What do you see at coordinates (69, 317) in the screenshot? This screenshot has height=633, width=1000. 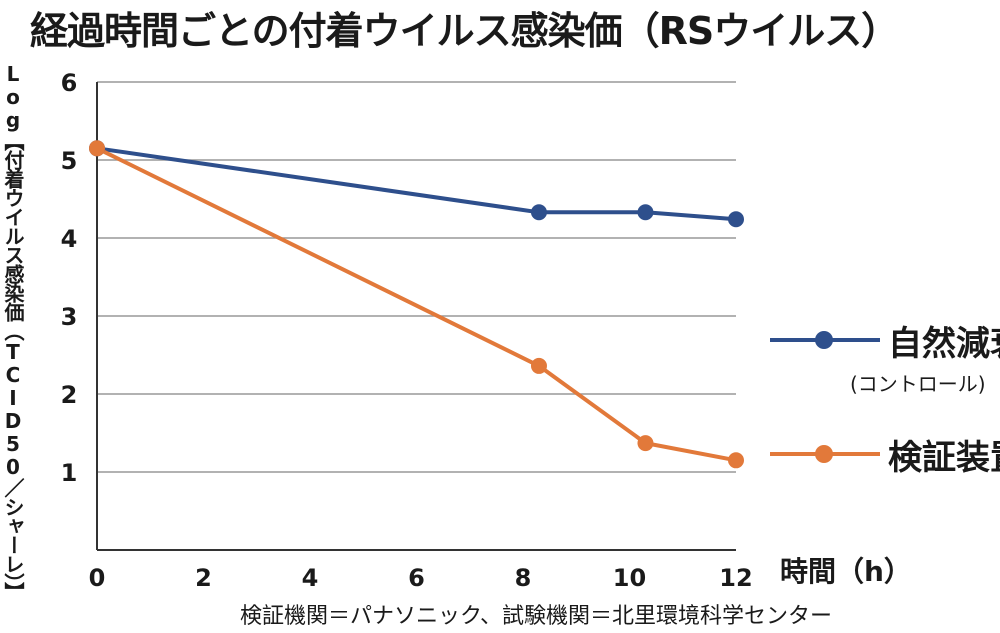 I see `y-tick-label: 3` at bounding box center [69, 317].